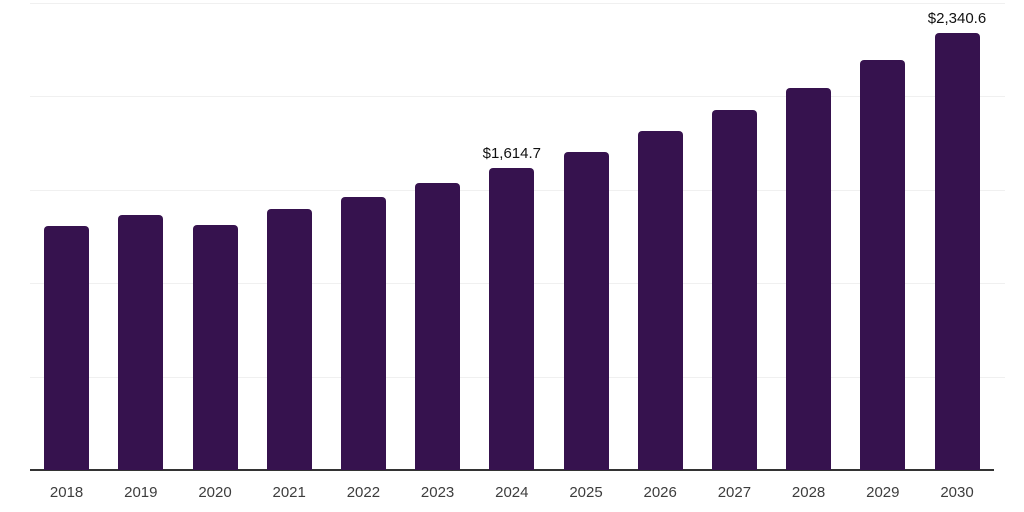 This screenshot has width=1024, height=512. What do you see at coordinates (141, 342) in the screenshot?
I see `bar-2019` at bounding box center [141, 342].